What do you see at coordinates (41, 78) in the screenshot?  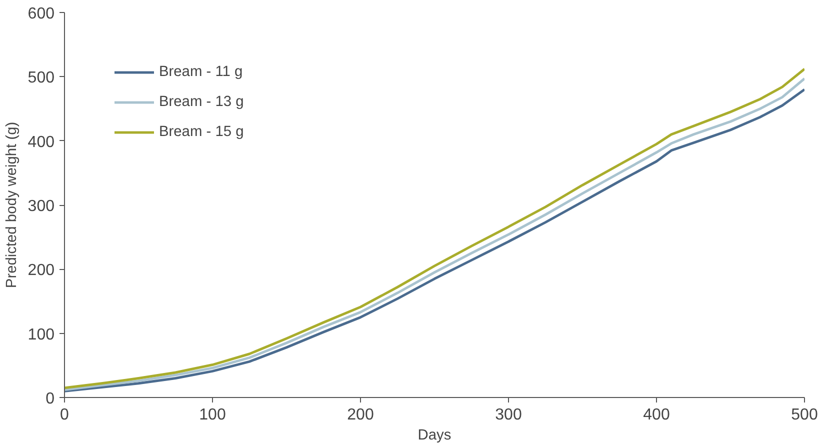 I see `y-tick-label: 500` at bounding box center [41, 78].